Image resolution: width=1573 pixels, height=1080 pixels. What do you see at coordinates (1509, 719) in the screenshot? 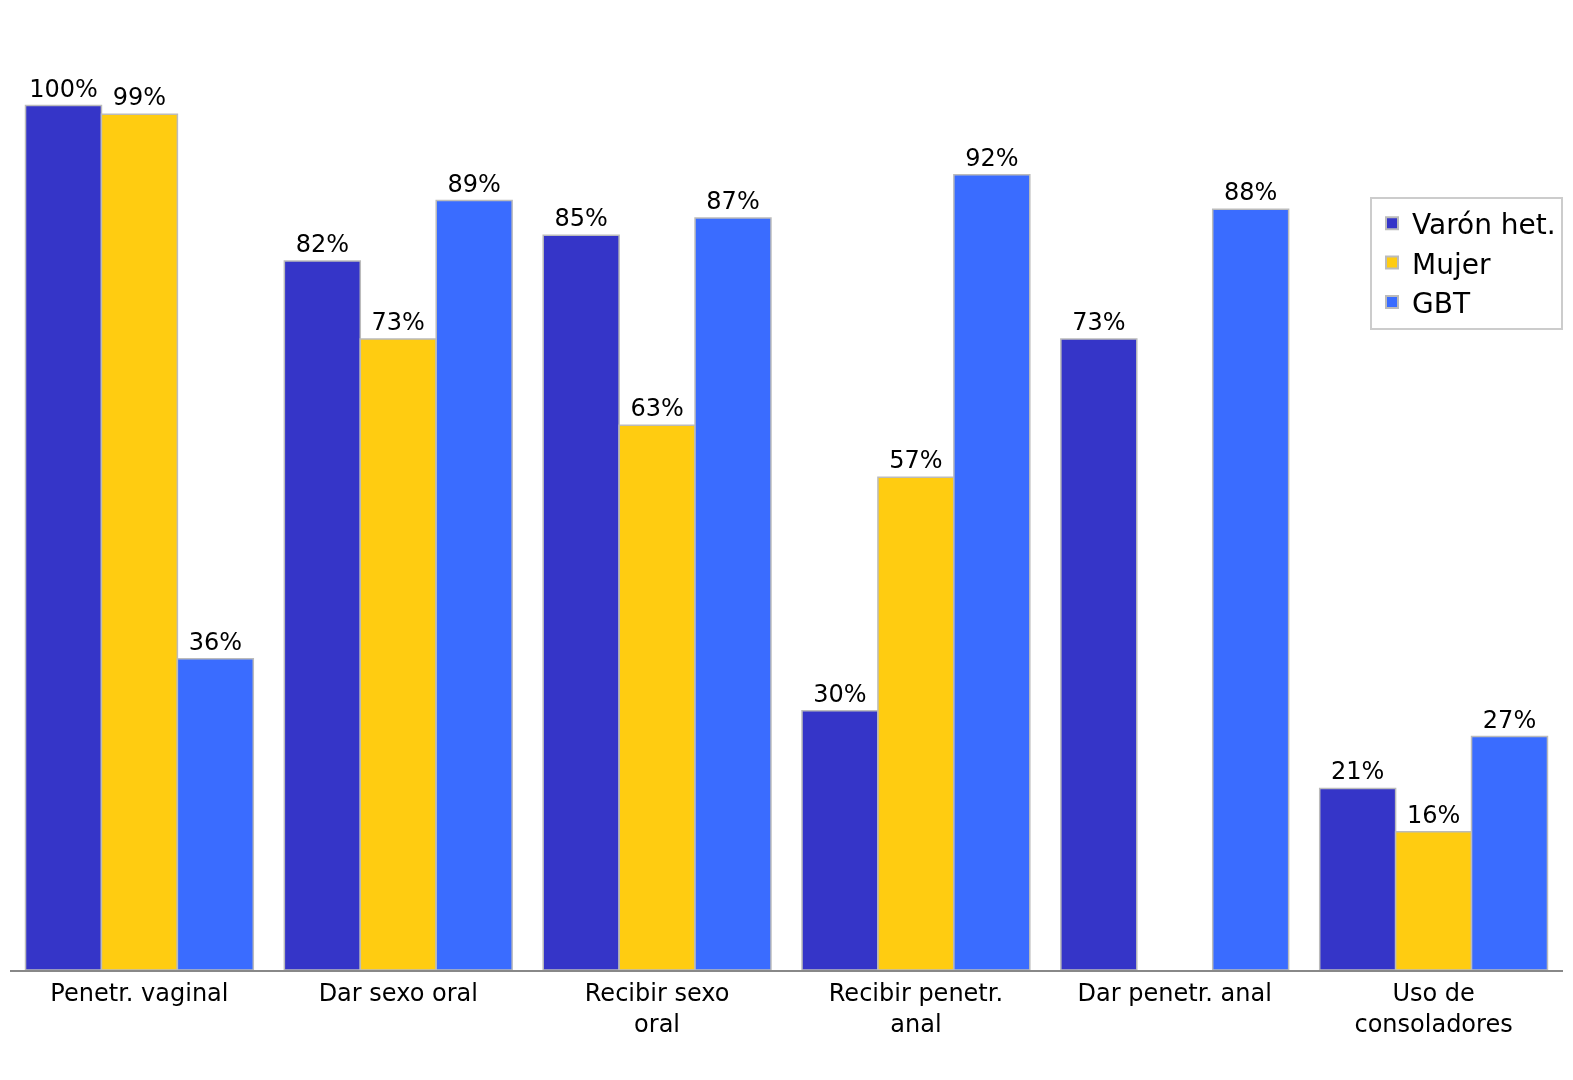
I see `data-label: 27%` at bounding box center [1509, 719].